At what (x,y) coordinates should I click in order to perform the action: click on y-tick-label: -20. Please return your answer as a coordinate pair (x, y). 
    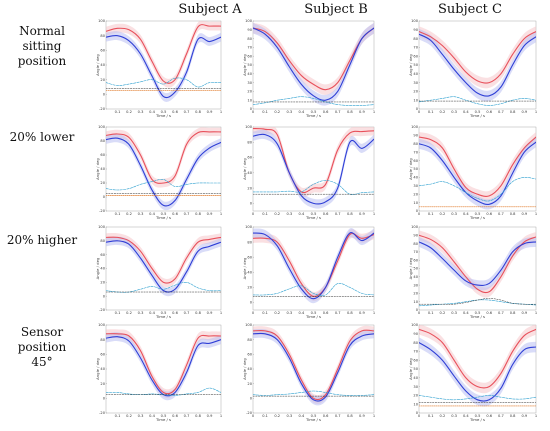
    Looking at the image, I should click on (102, 310).